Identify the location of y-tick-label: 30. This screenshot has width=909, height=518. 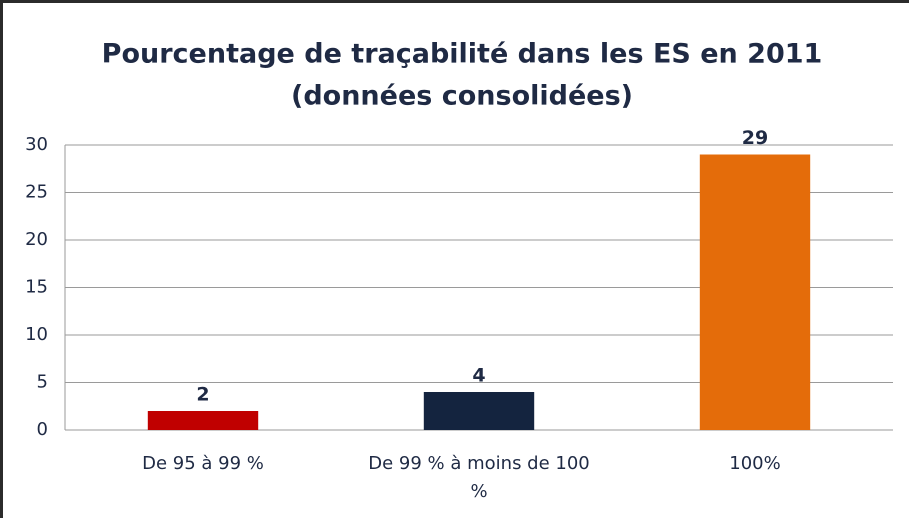
(36, 144).